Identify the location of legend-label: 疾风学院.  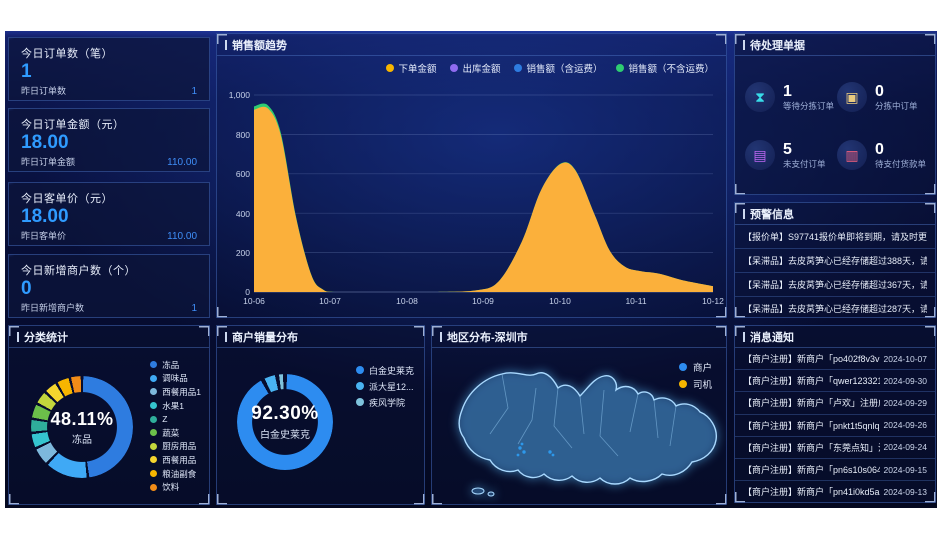
(386, 402).